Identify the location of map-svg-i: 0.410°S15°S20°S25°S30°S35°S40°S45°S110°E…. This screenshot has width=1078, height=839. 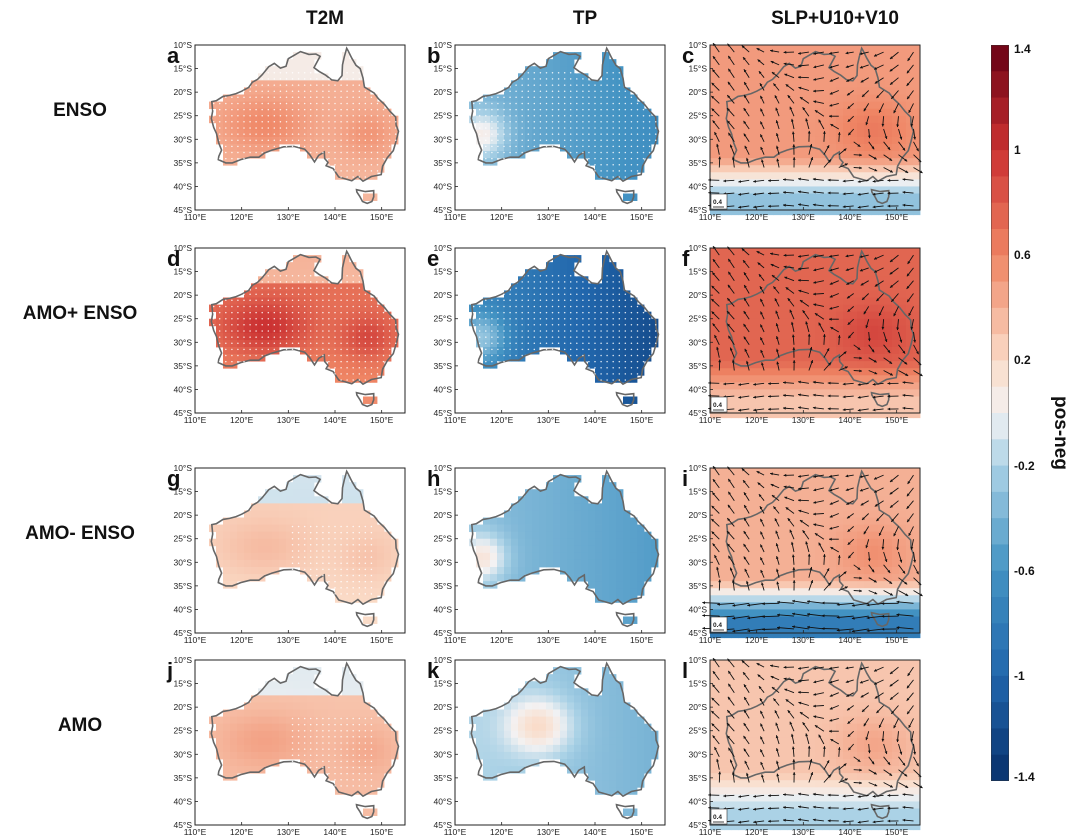
(815, 557).